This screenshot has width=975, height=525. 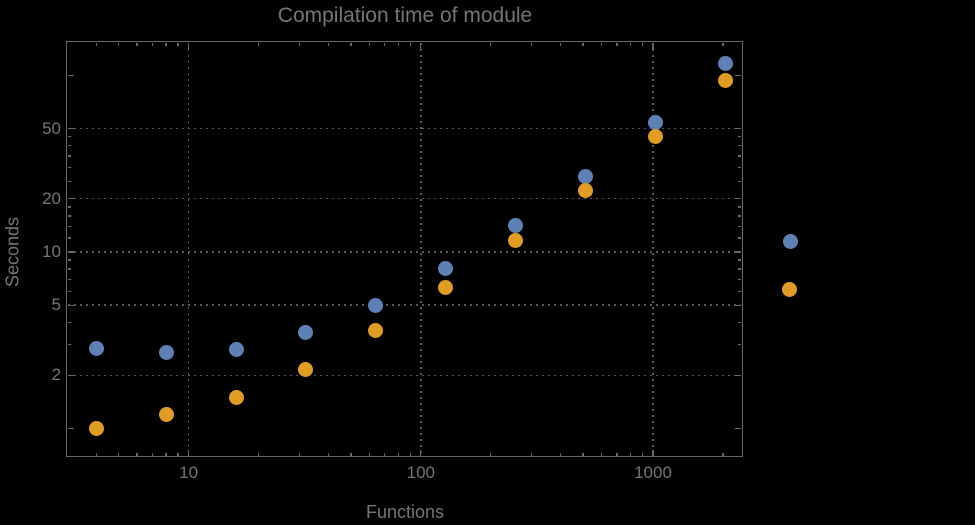 What do you see at coordinates (404, 375) in the screenshot?
I see `y-gridline` at bounding box center [404, 375].